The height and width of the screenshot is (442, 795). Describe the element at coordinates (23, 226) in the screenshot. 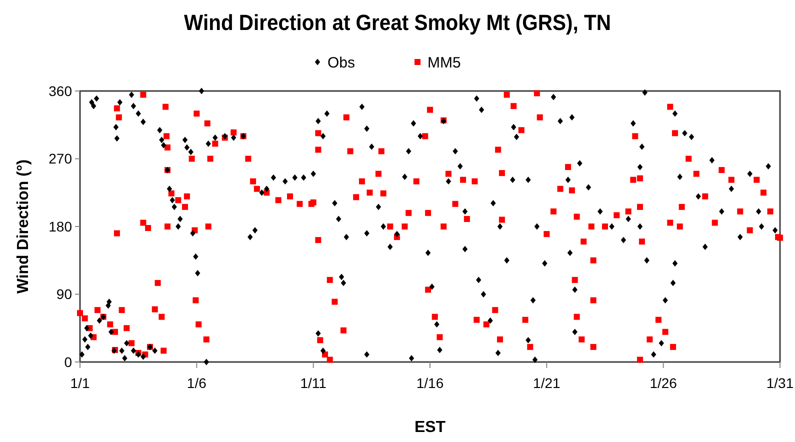

I see `y-axis-title: Wind Direction (°)` at that location.